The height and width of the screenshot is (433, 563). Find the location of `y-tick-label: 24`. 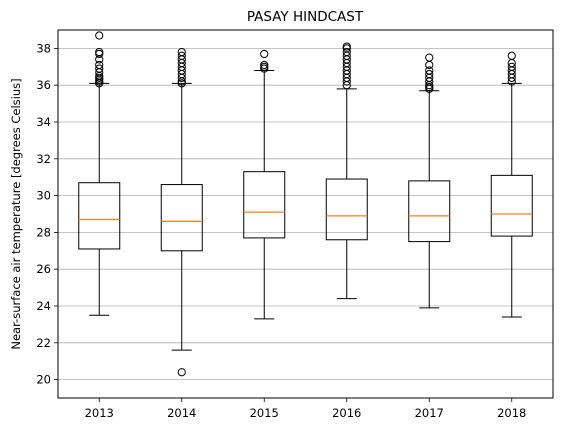

y-tick-label: 24 is located at coordinates (43, 306).